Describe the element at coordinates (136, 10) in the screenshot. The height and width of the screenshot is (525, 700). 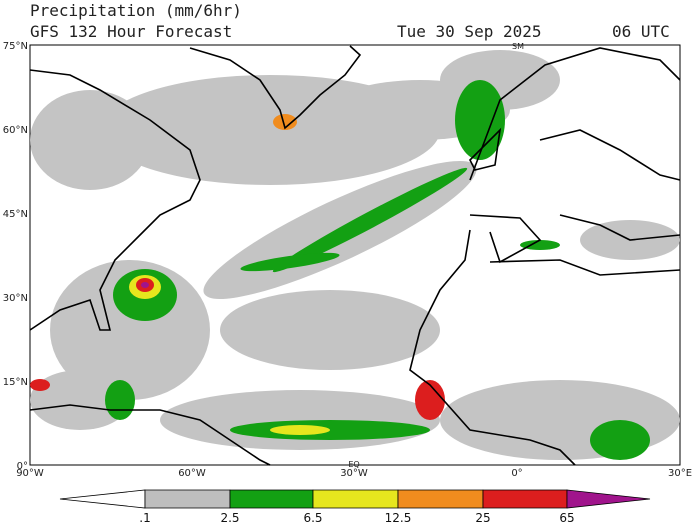
I see `title: Precipitation (mm/6hr)` at that location.